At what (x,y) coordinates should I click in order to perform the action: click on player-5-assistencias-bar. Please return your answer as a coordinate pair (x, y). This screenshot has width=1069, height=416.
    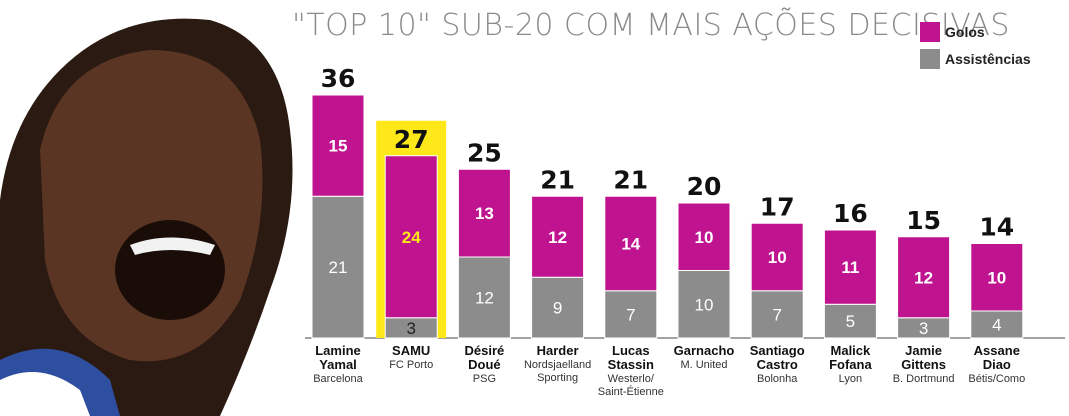
    Looking at the image, I should click on (631, 314).